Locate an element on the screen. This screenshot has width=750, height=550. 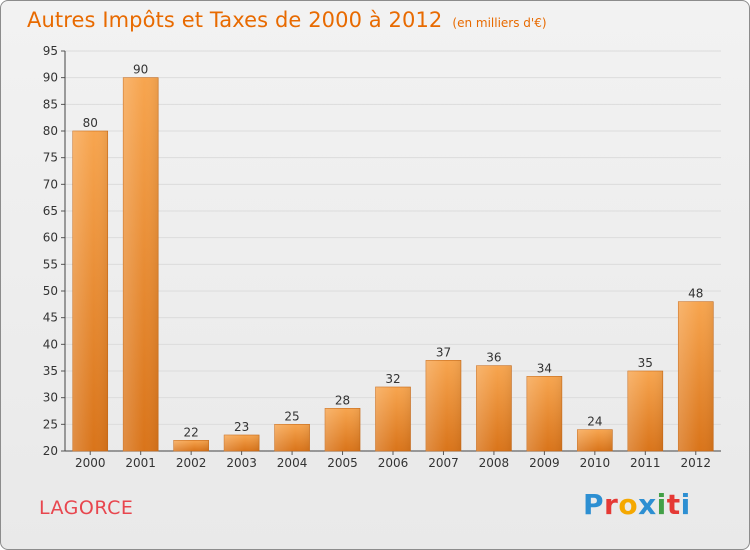
bar-2007 is located at coordinates (443, 406).